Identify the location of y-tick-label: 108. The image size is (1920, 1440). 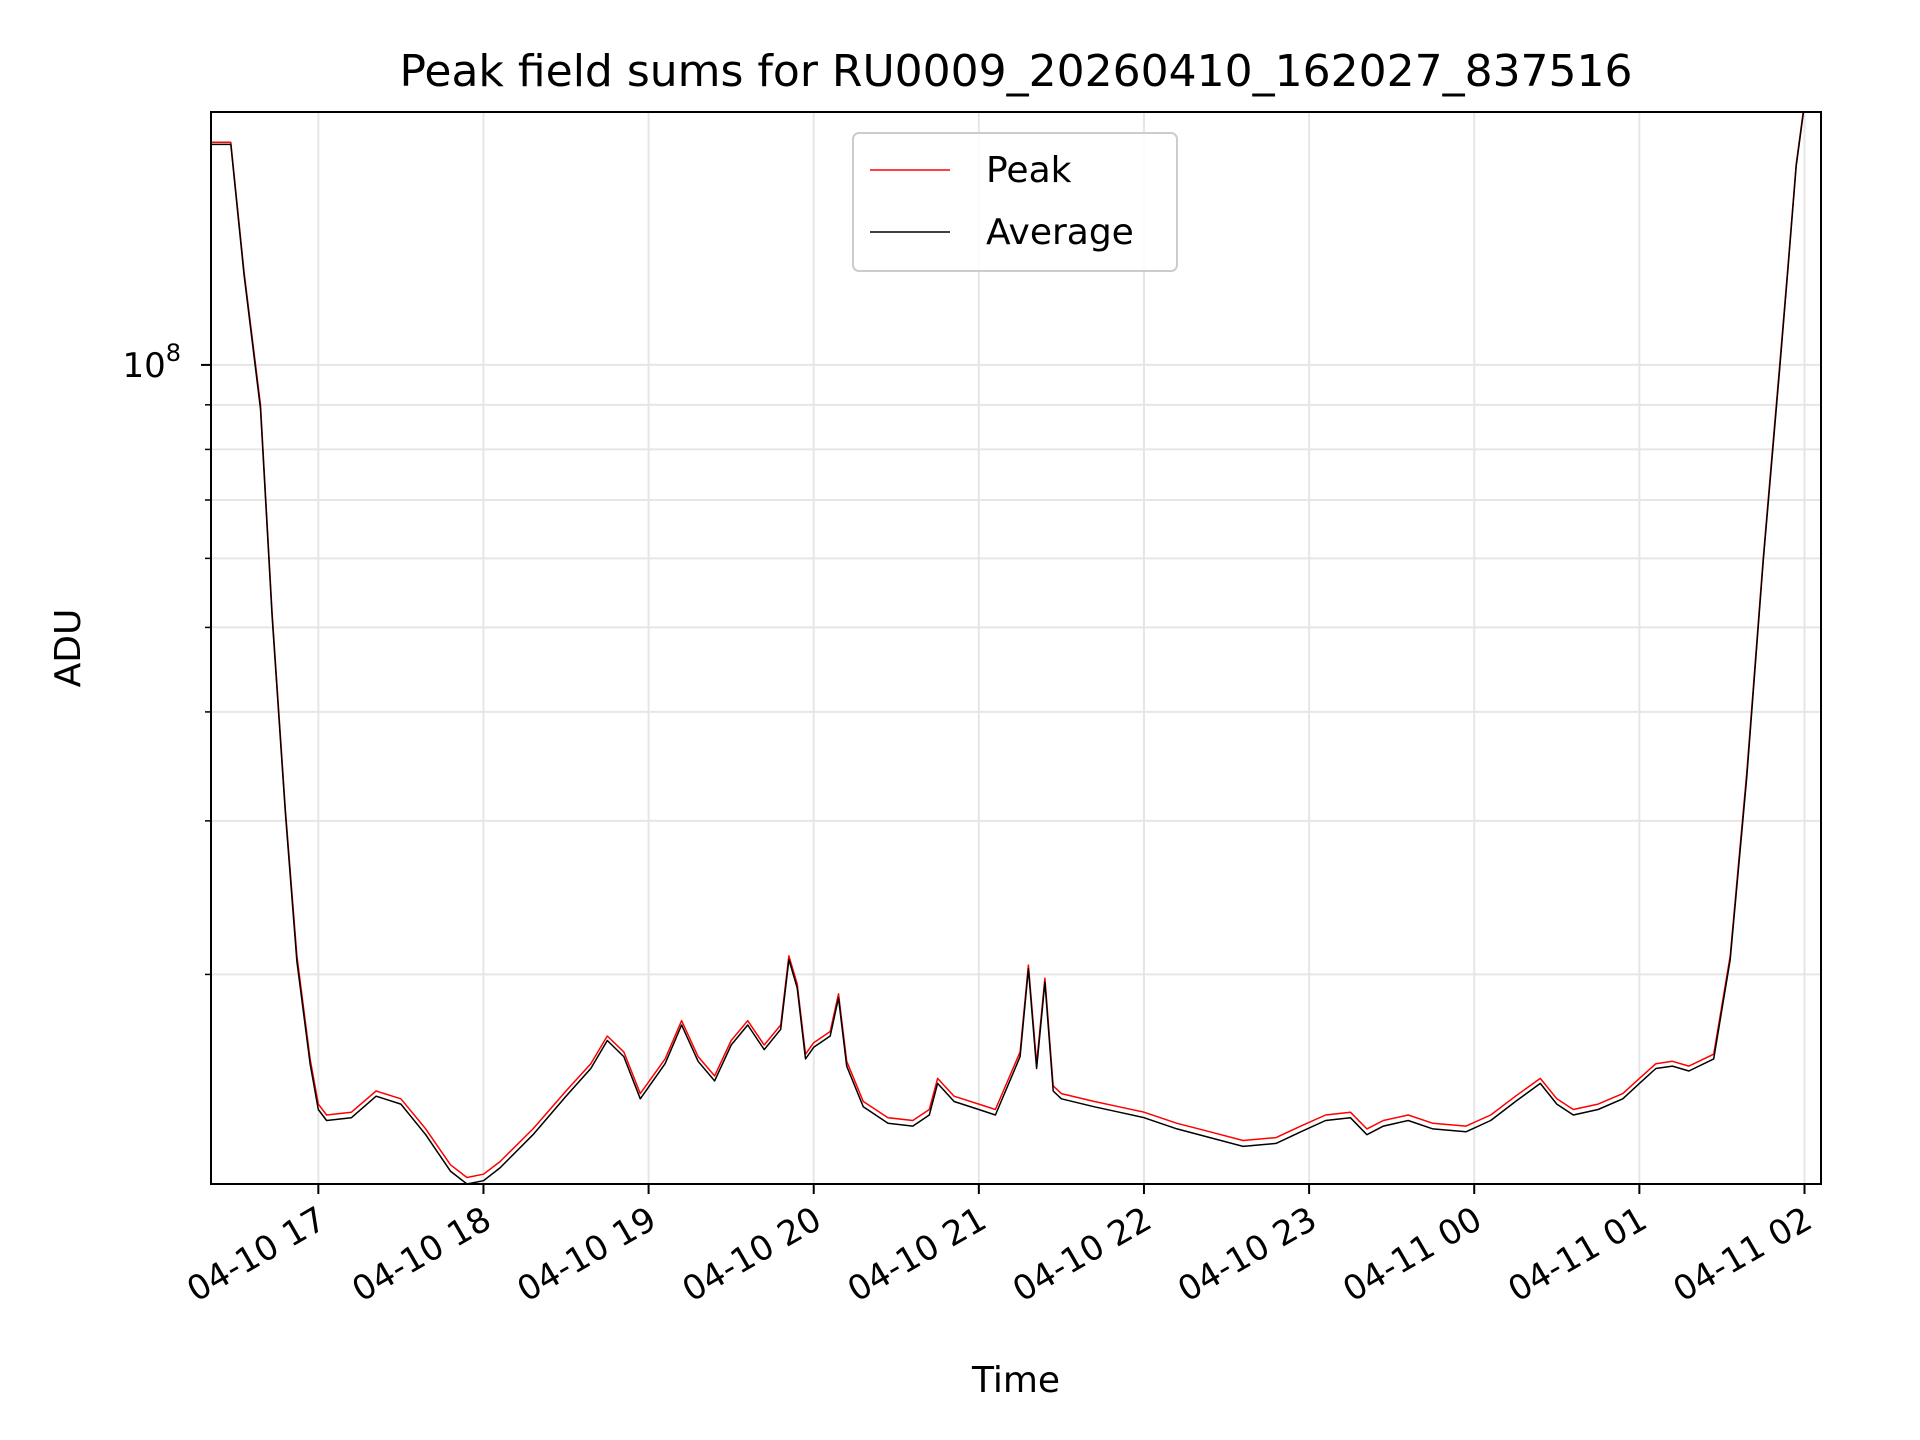
(151, 362).